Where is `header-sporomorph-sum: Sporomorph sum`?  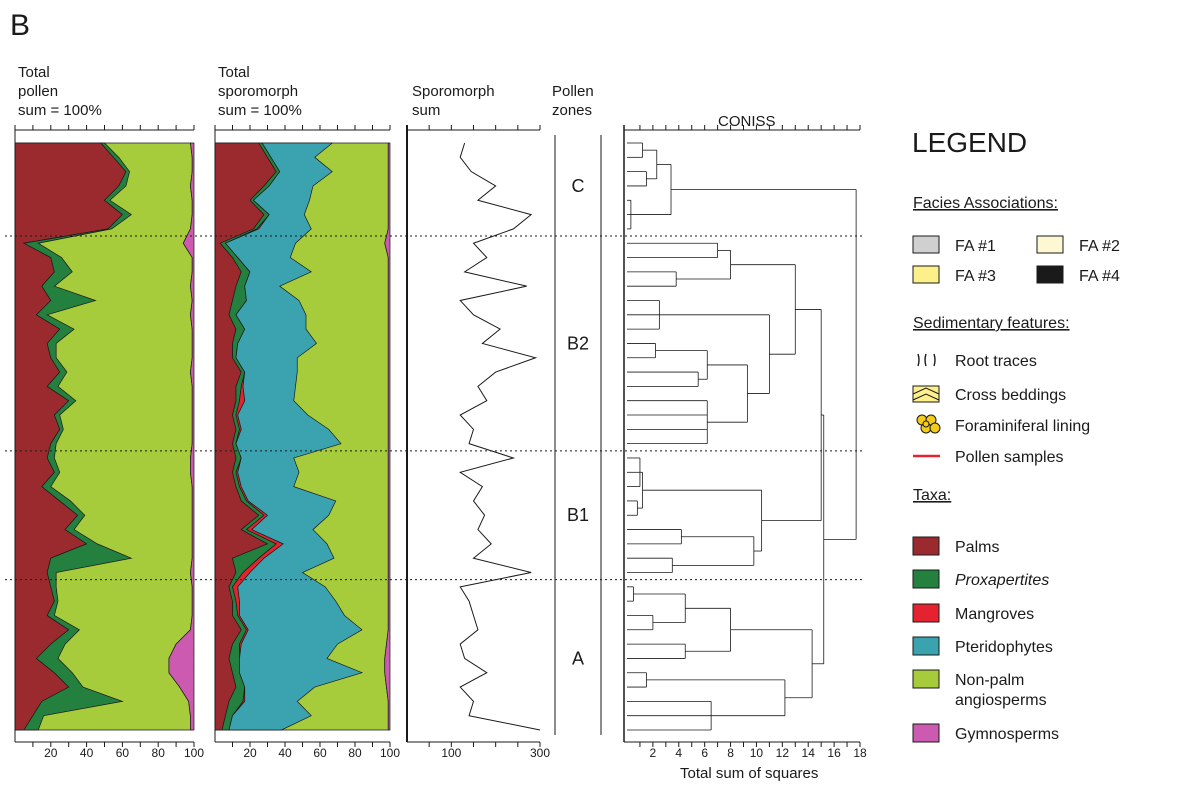 header-sporomorph-sum: Sporomorph sum is located at coordinates (453, 101).